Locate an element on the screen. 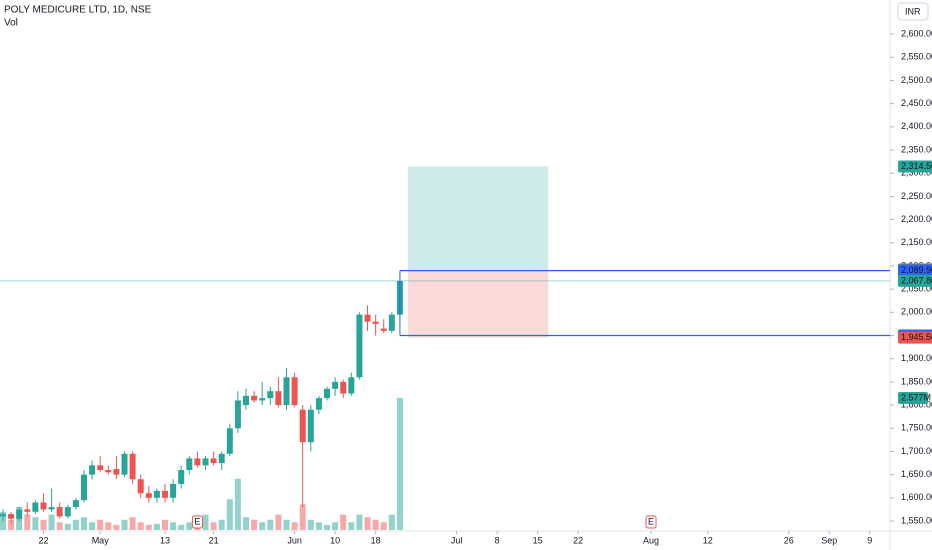 This screenshot has width=932, height=550. y-tick-label: 2,600.00 is located at coordinates (916, 33).